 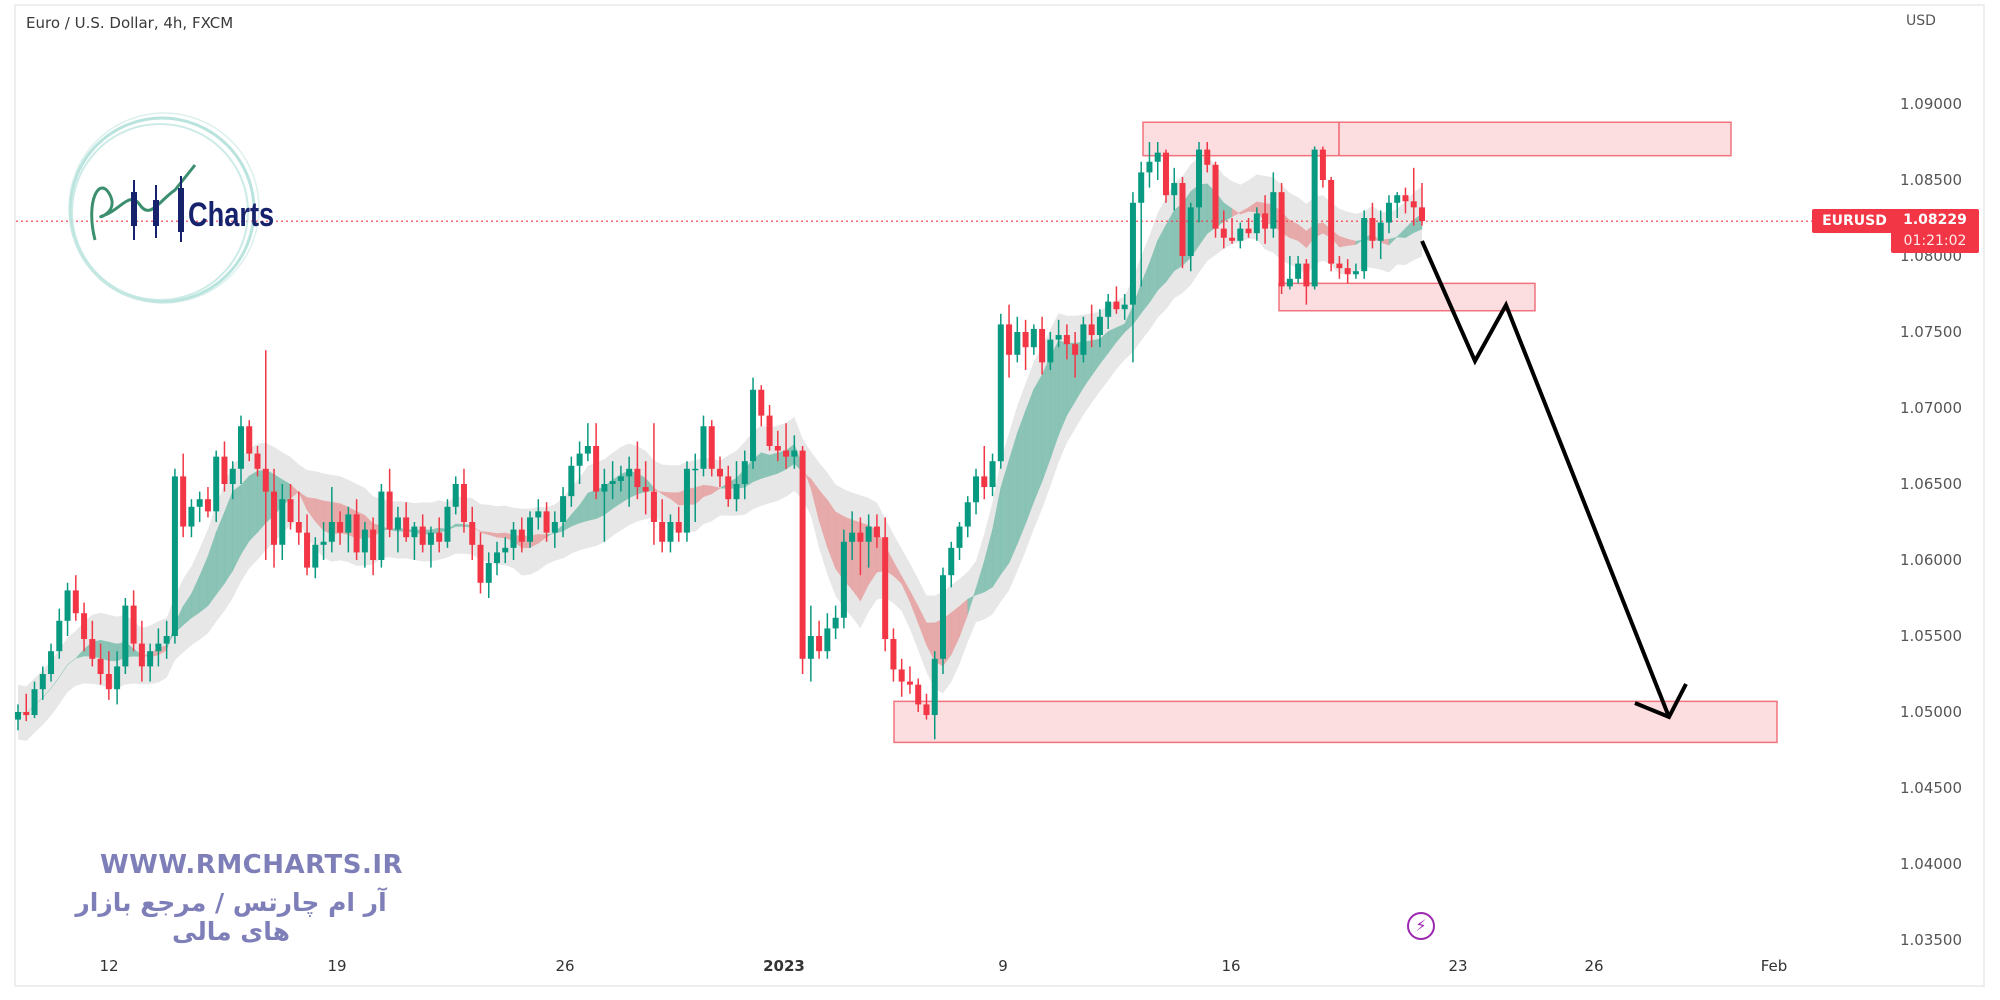 I want to click on price-tag: 1.08229 01:21:02, so click(x=1935, y=231).